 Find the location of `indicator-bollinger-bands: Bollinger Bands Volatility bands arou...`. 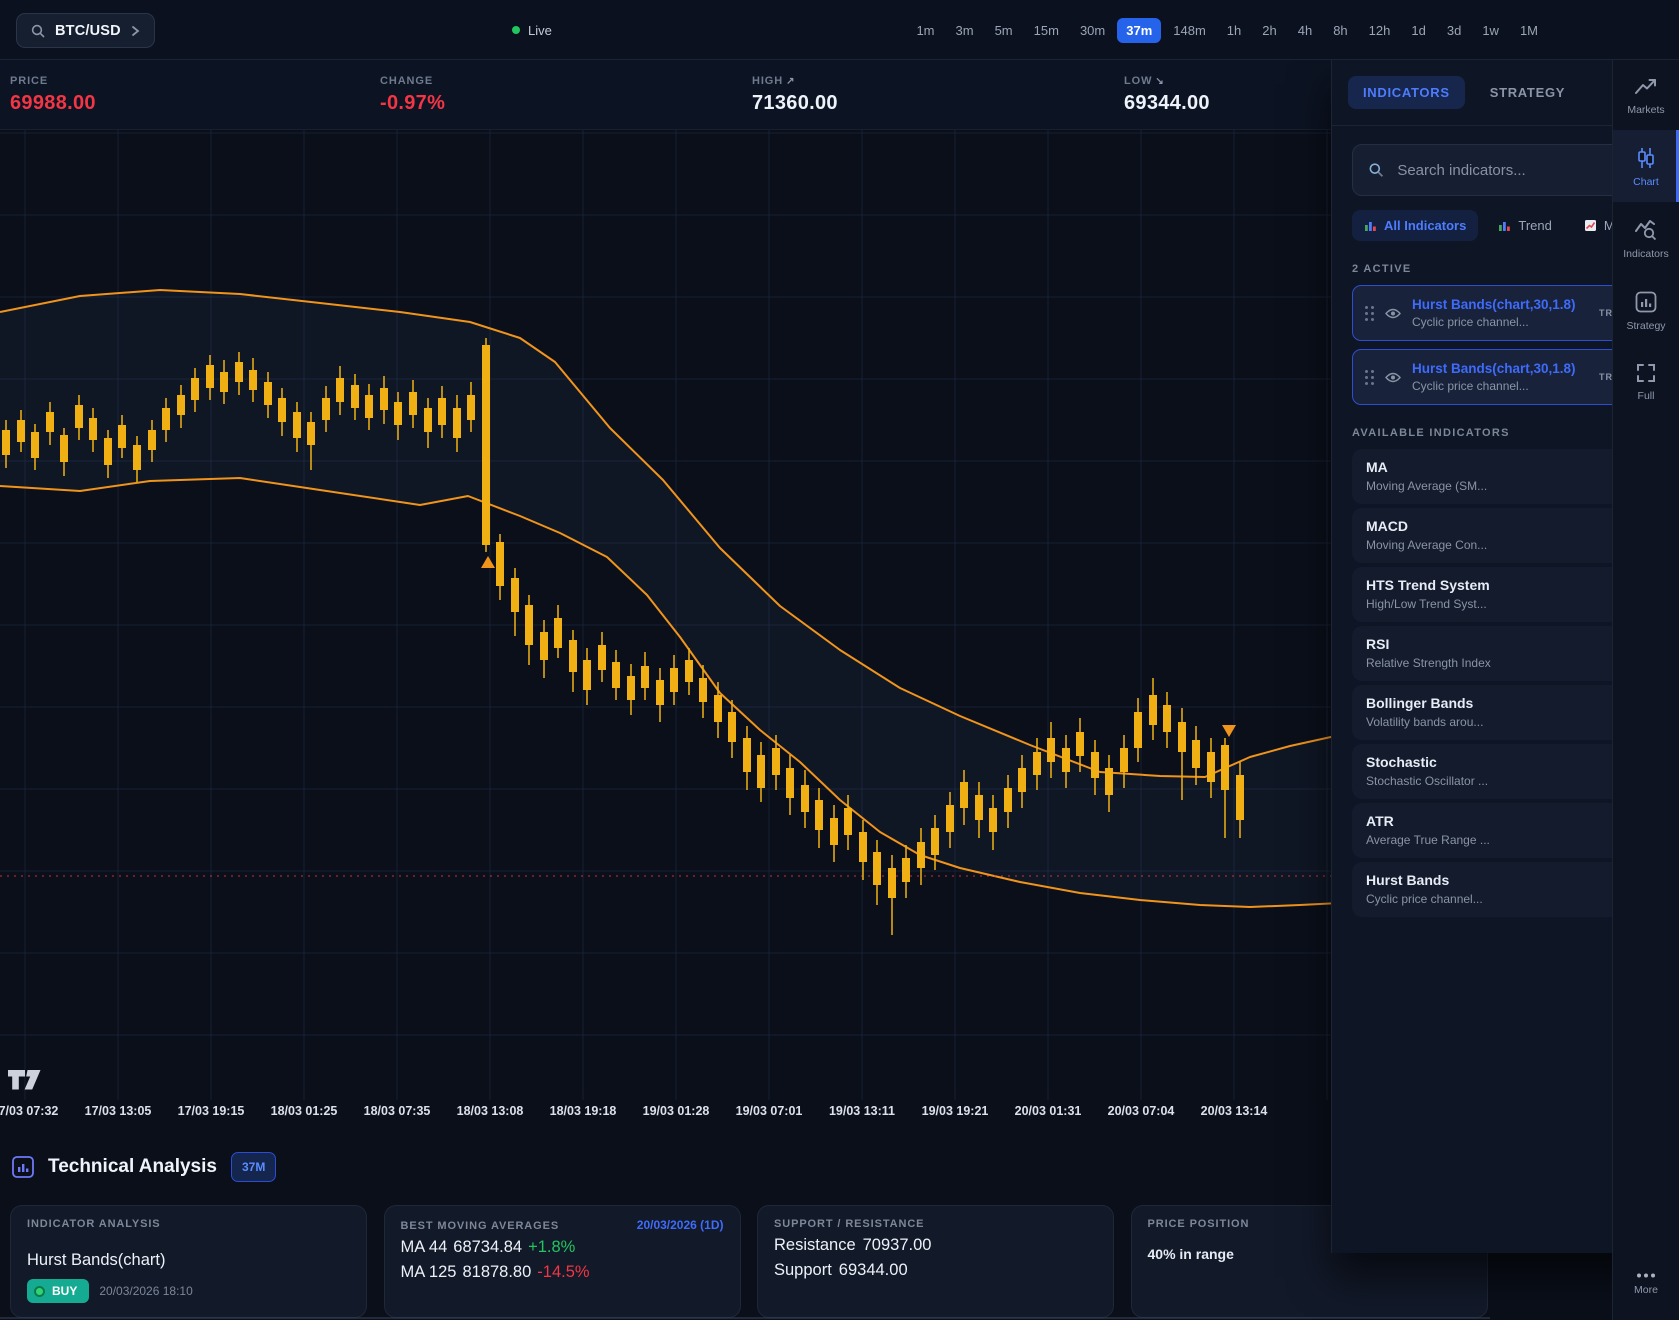

indicator-bollinger-bands: Bollinger Bands Volatility bands arou... is located at coordinates (1497, 712).